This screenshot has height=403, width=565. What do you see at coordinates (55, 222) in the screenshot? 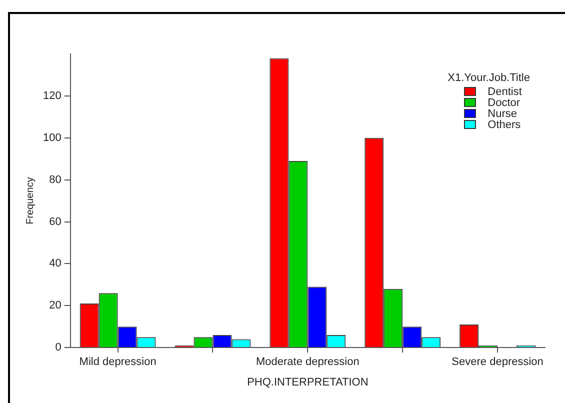
I see `y-tick-label: 60` at bounding box center [55, 222].